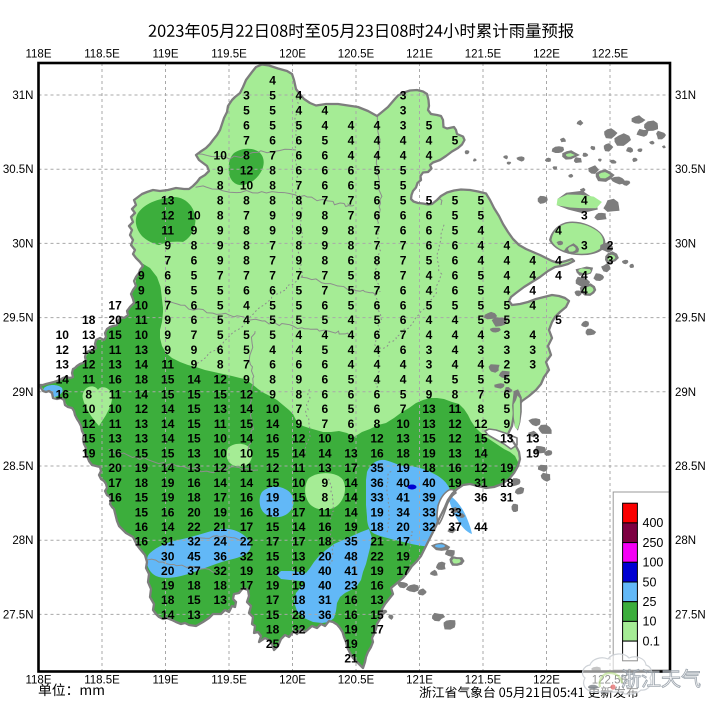 The width and height of the screenshot is (710, 715). I want to click on svg-text: 400, so click(653, 523).